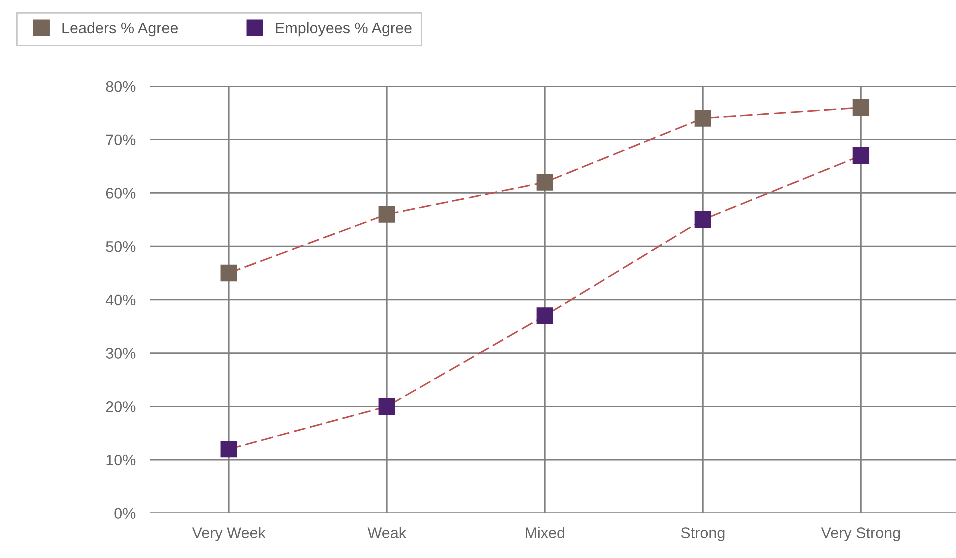 This screenshot has width=956, height=558. Describe the element at coordinates (125, 514) in the screenshot. I see `y-tick-label: 0%` at that location.